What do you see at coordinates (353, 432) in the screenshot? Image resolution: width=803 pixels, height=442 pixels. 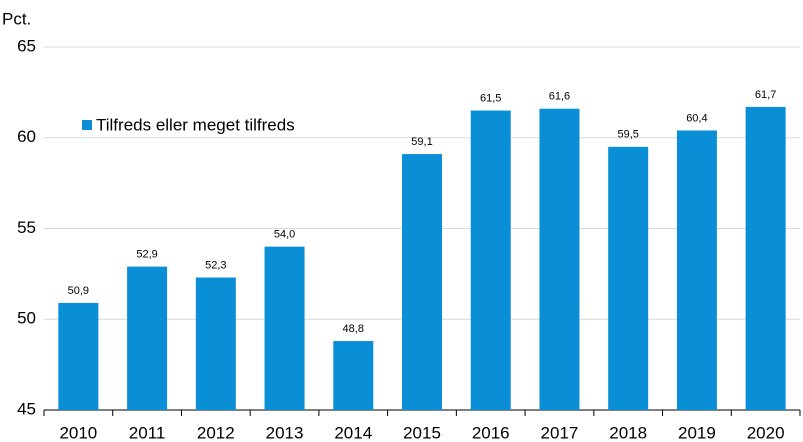 I see `x-tick-label: 2014` at bounding box center [353, 432].